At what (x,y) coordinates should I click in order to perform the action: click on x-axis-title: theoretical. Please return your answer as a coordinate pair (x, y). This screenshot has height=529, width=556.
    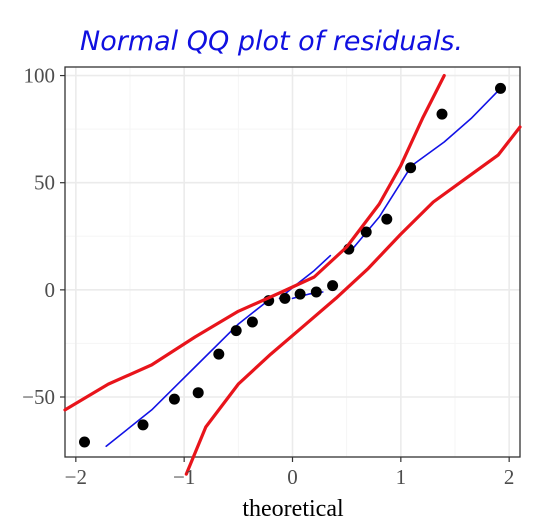
    Looking at the image, I should click on (293, 509).